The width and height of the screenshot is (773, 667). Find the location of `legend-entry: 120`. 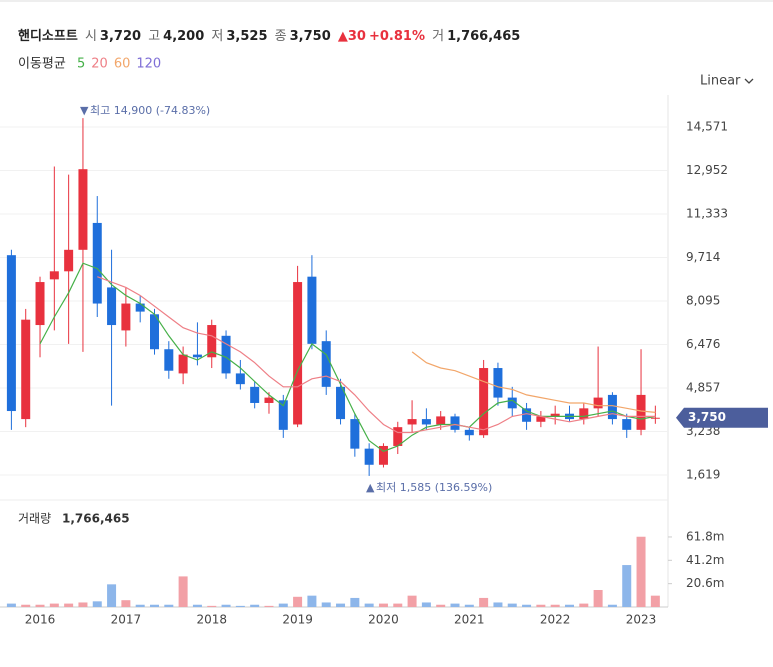

legend-entry: 120 is located at coordinates (148, 64).